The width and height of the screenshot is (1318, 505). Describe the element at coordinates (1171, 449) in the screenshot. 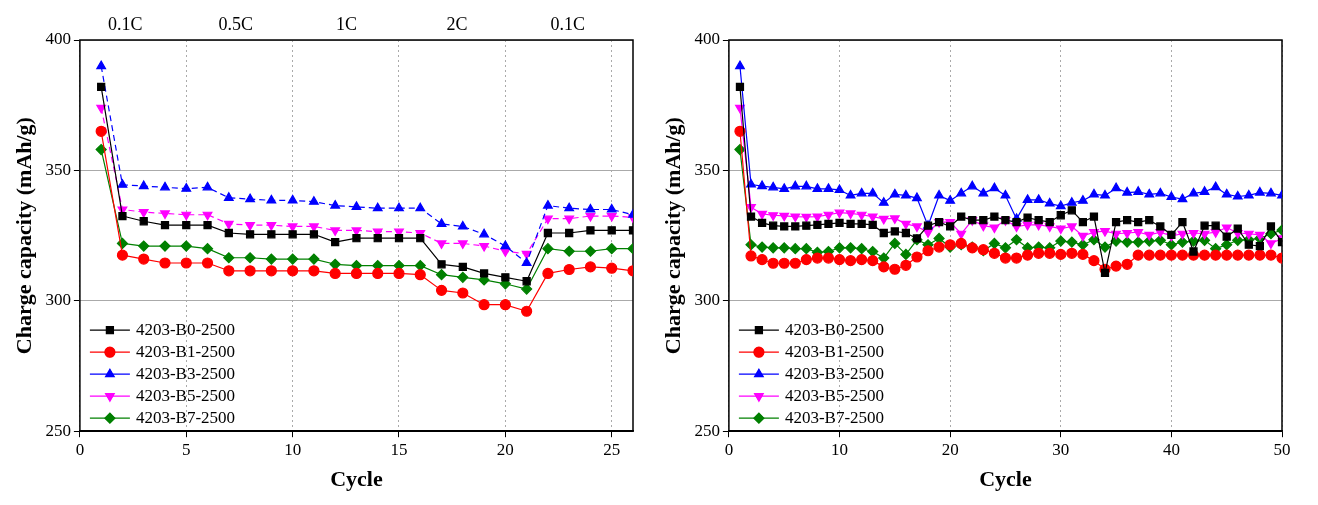

I see `x-tick-label: 40` at that location.